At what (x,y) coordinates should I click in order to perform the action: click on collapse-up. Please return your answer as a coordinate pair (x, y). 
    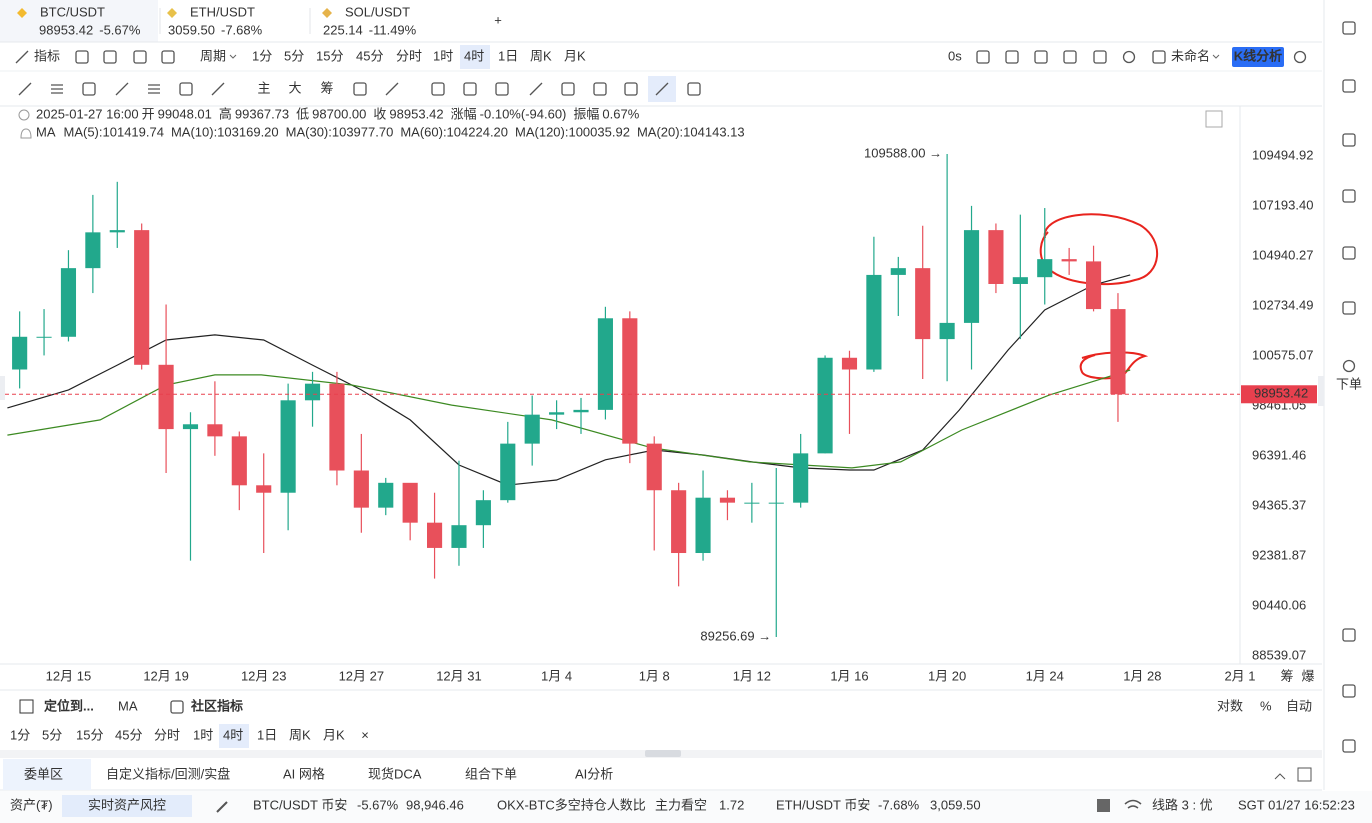
    Looking at the image, I should click on (1280, 776).